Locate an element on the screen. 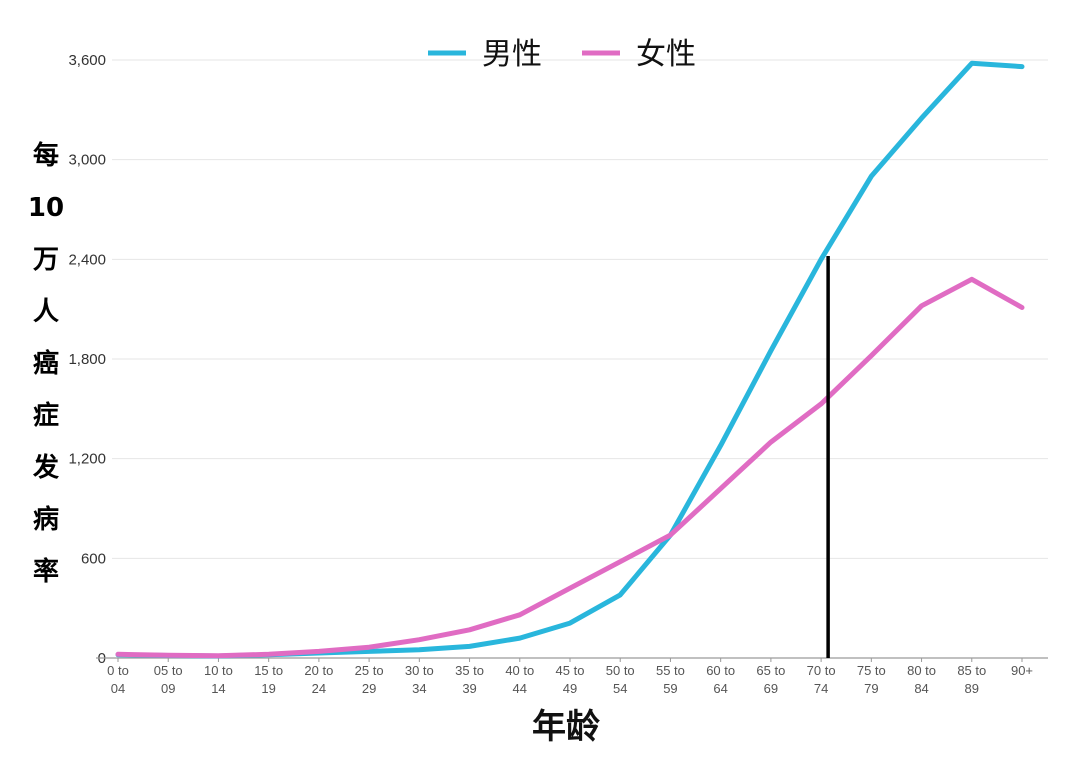 The image size is (1080, 775). x-tick-label: 45 to is located at coordinates (570, 670).